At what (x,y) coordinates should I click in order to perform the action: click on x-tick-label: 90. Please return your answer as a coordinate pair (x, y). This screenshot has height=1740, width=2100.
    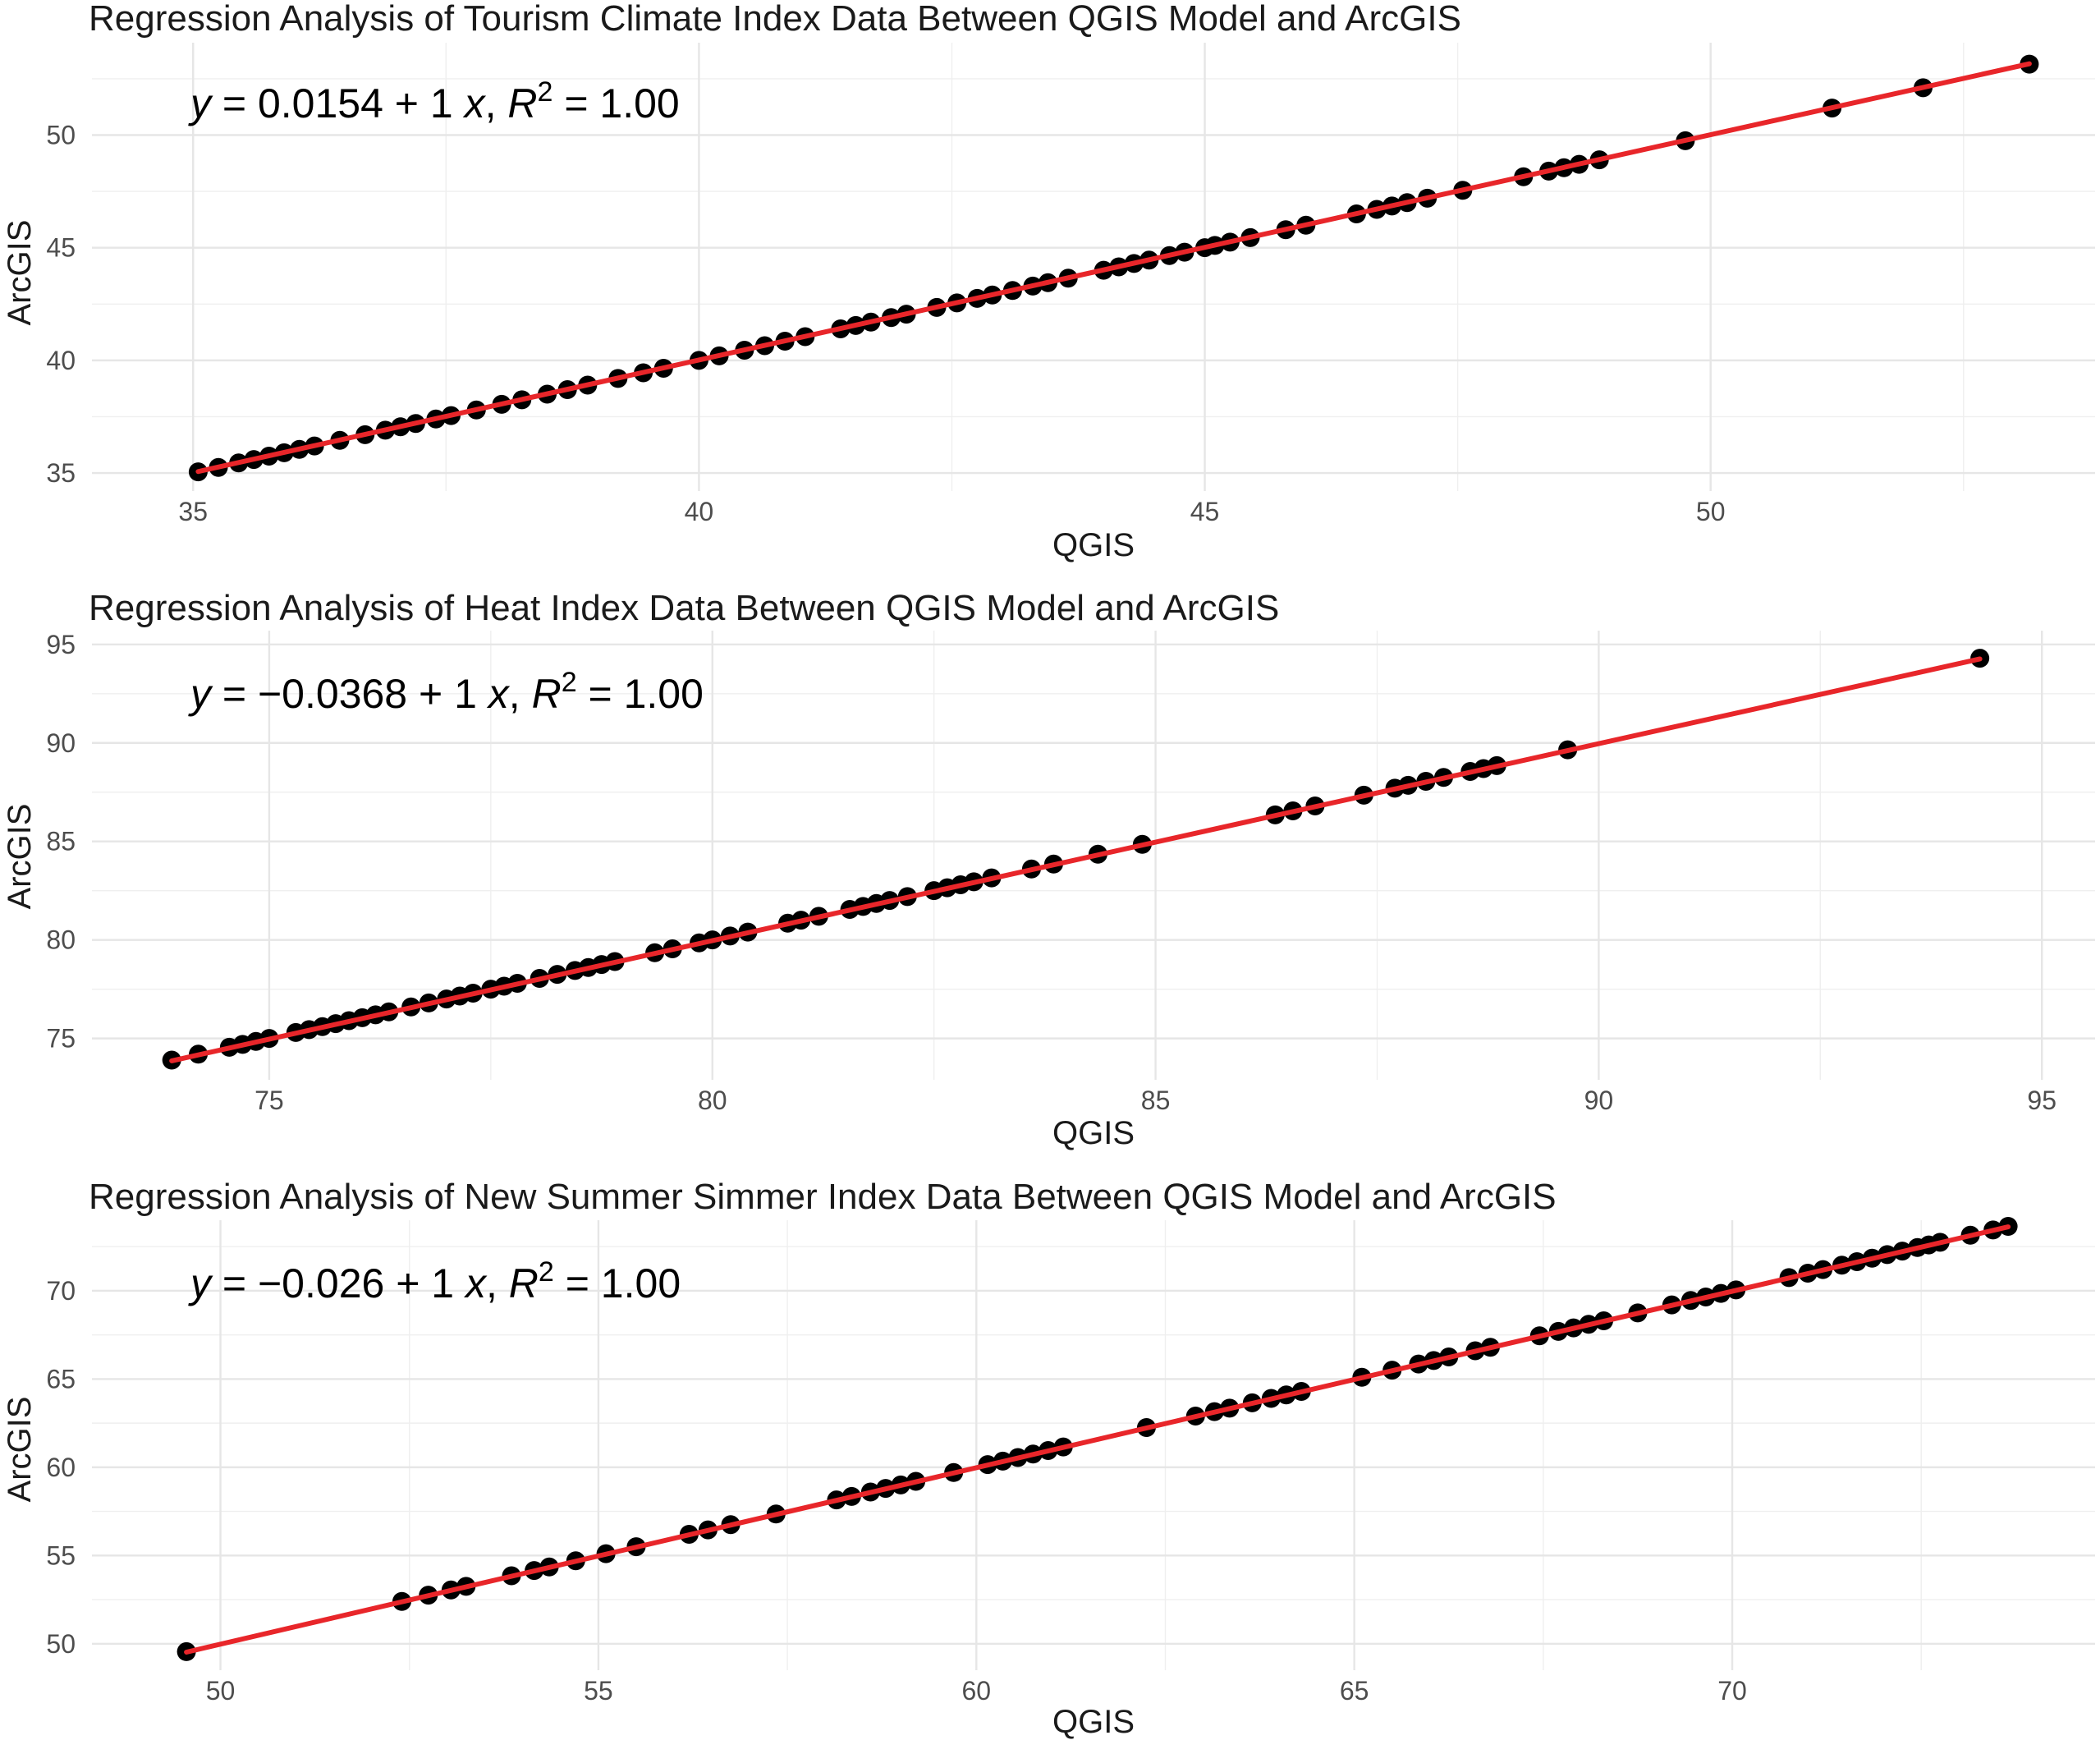
    Looking at the image, I should click on (1599, 1100).